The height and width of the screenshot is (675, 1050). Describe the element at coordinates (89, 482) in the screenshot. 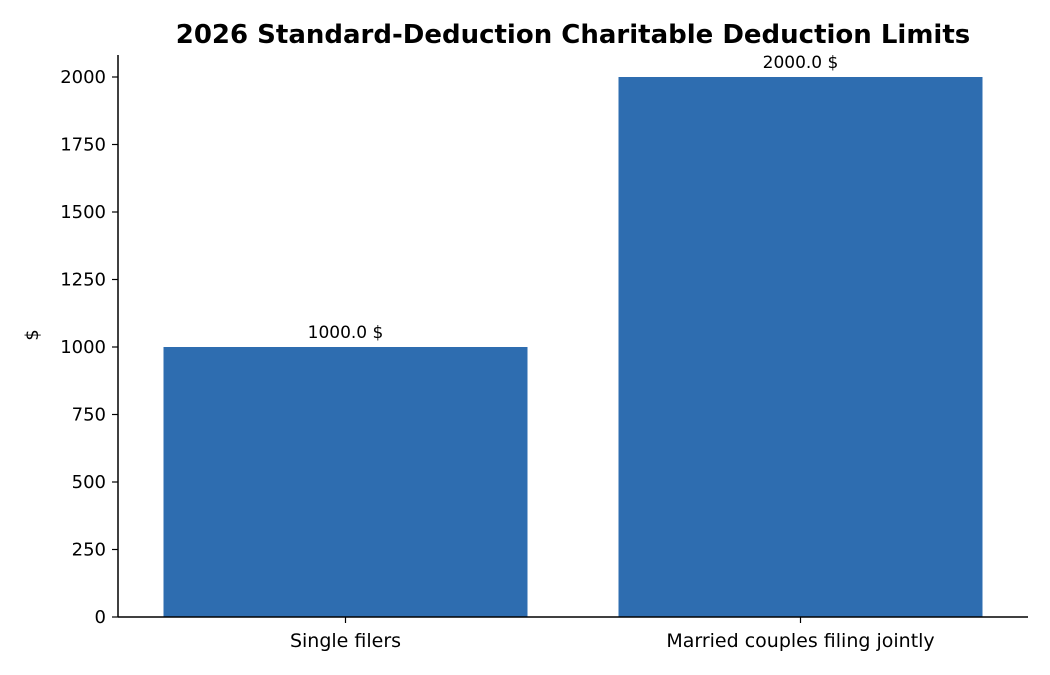

I see `y-tick-label-2: 500` at that location.